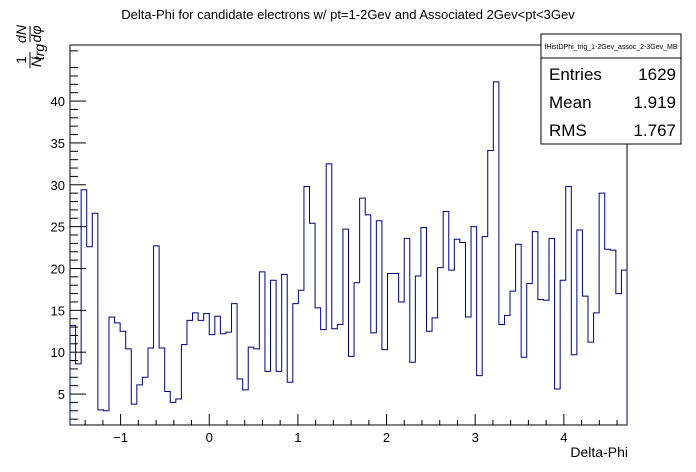 The image size is (696, 472). What do you see at coordinates (575, 74) in the screenshot?
I see `stats-entries-label: Entries` at bounding box center [575, 74].